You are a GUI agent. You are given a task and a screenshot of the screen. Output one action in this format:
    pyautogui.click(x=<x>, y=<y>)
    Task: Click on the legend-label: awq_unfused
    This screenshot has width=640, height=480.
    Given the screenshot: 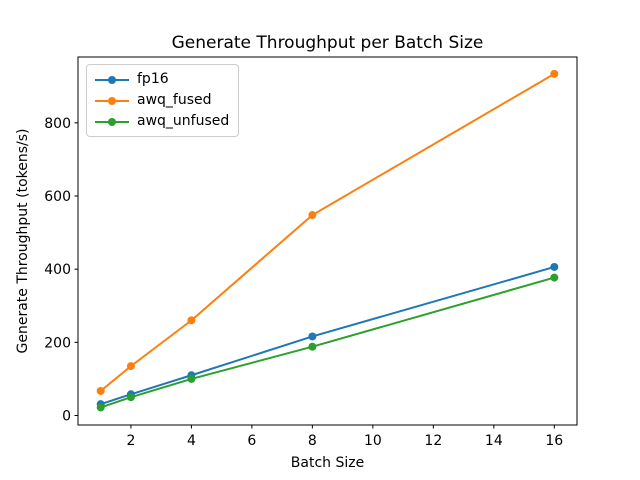 What is the action you would take?
    pyautogui.click(x=183, y=121)
    